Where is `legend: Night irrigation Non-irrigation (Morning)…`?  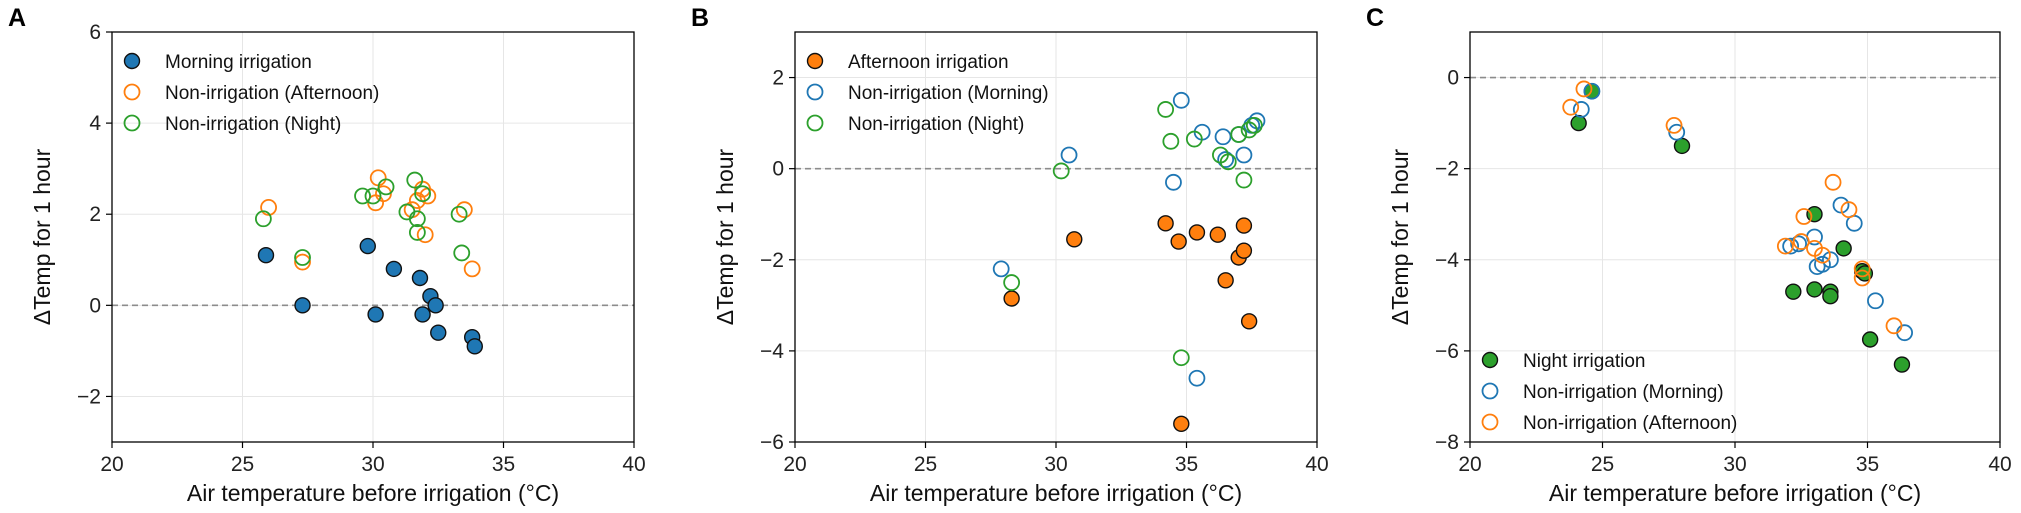 legend: Night irrigation Non-irrigation (Morning)… is located at coordinates (1609, 392).